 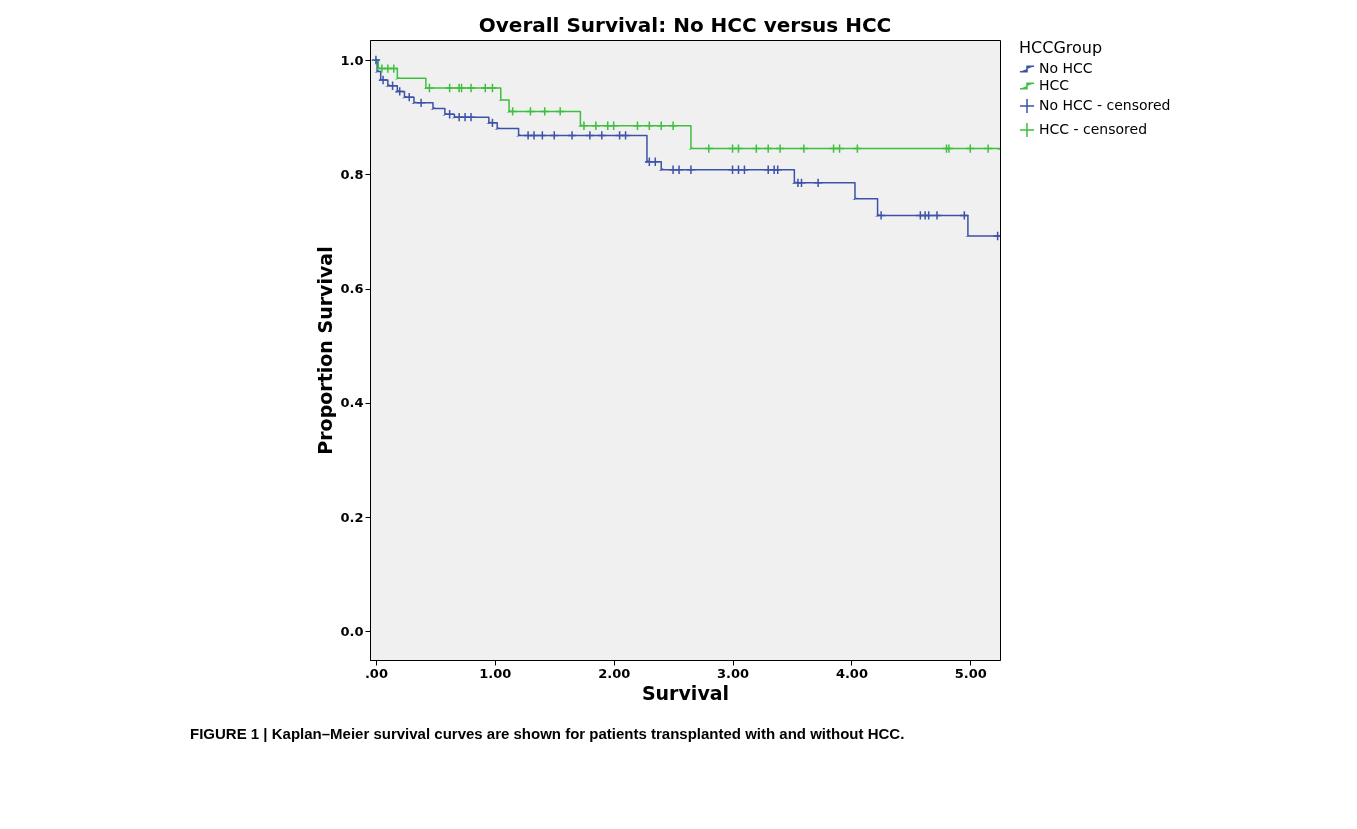 What do you see at coordinates (352, 174) in the screenshot?
I see `y-tick-label: 0.8` at bounding box center [352, 174].